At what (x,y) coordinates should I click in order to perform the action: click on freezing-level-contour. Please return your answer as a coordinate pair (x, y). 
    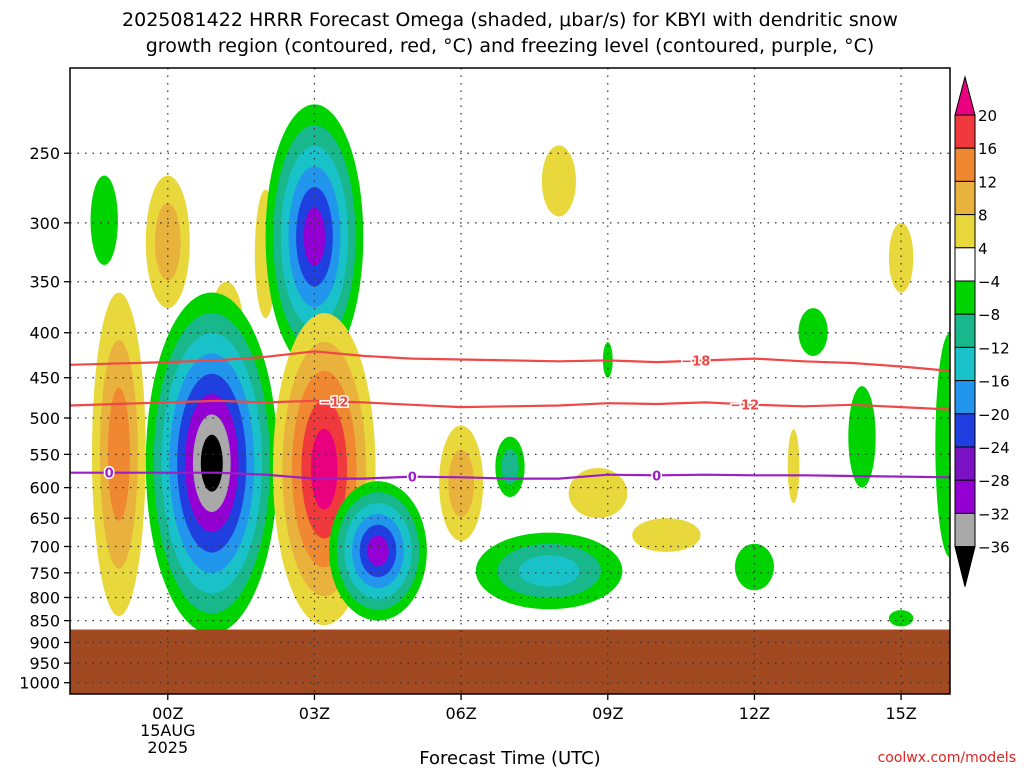
    Looking at the image, I should click on (510, 475).